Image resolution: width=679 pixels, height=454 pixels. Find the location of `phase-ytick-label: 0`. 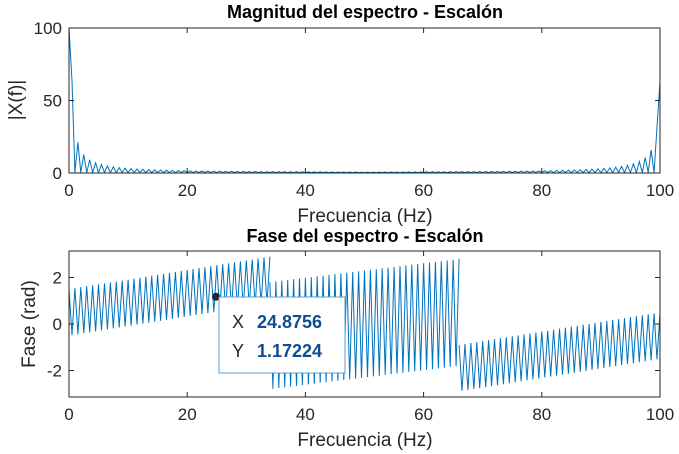

phase-ytick-label: 0 is located at coordinates (57, 324).